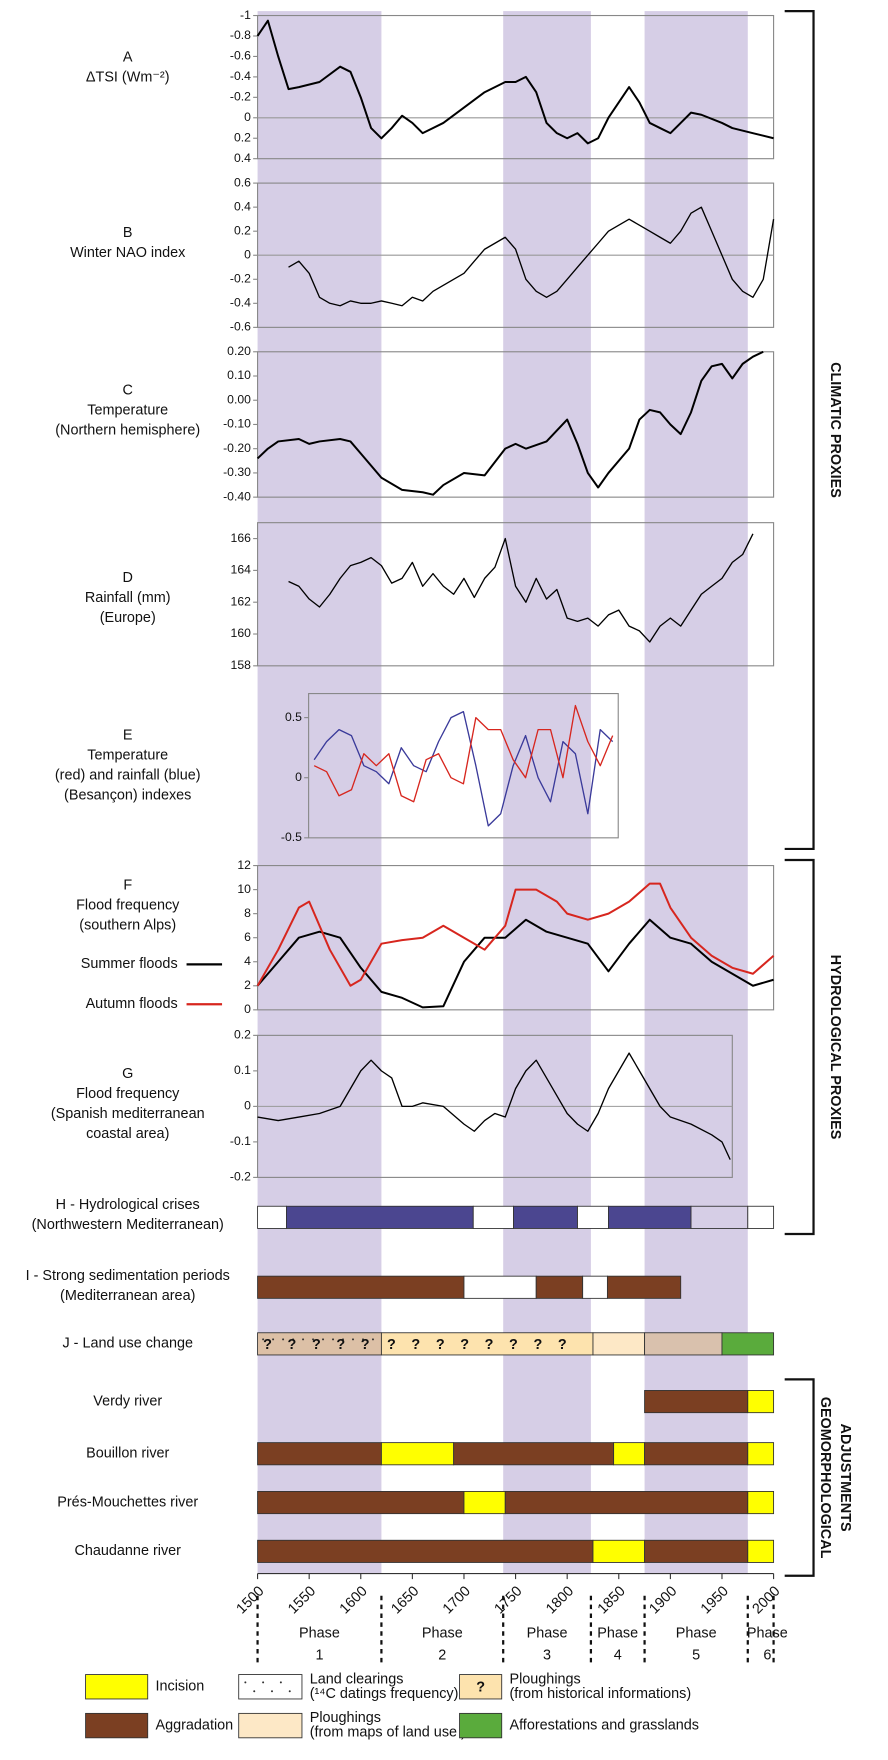 The width and height of the screenshot is (888, 1760). Describe the element at coordinates (241, 538) in the screenshot. I see `y-tick-label: 166` at that location.